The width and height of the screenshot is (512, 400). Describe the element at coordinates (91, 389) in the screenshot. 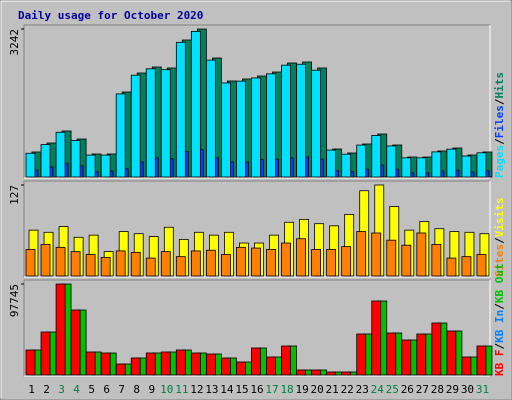

I see `x-tick-label: 5` at that location.